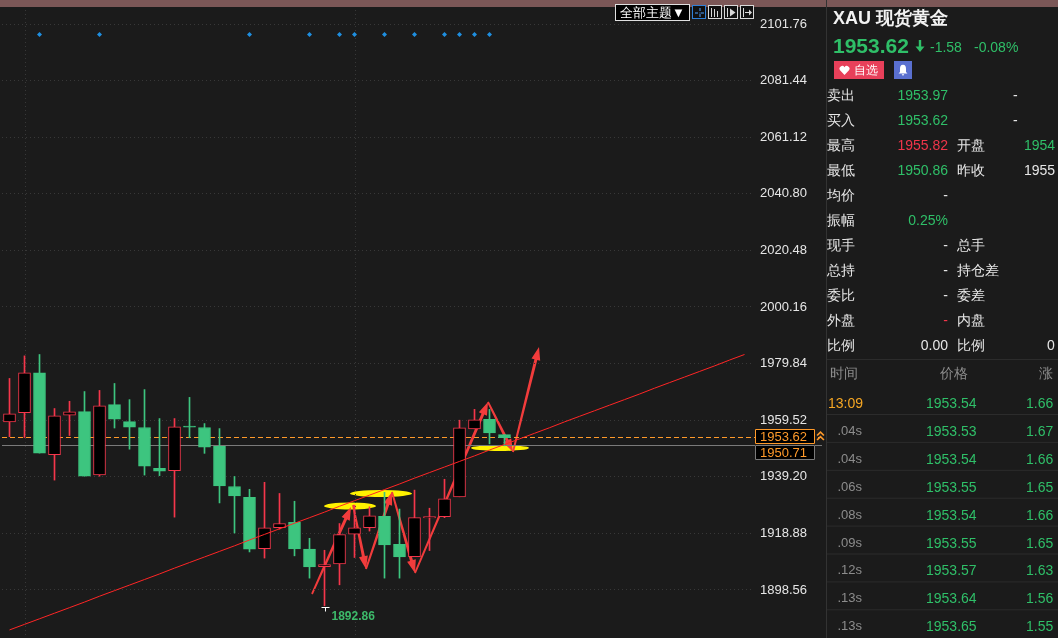  I want to click on text: 最高, so click(841, 145).